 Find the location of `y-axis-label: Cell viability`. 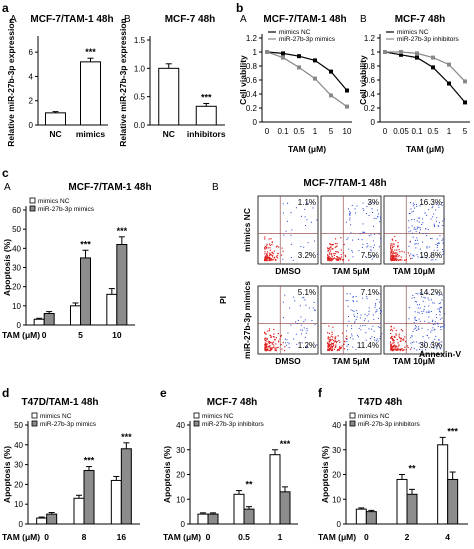

y-axis-label: Cell viability is located at coordinates (363, 80).